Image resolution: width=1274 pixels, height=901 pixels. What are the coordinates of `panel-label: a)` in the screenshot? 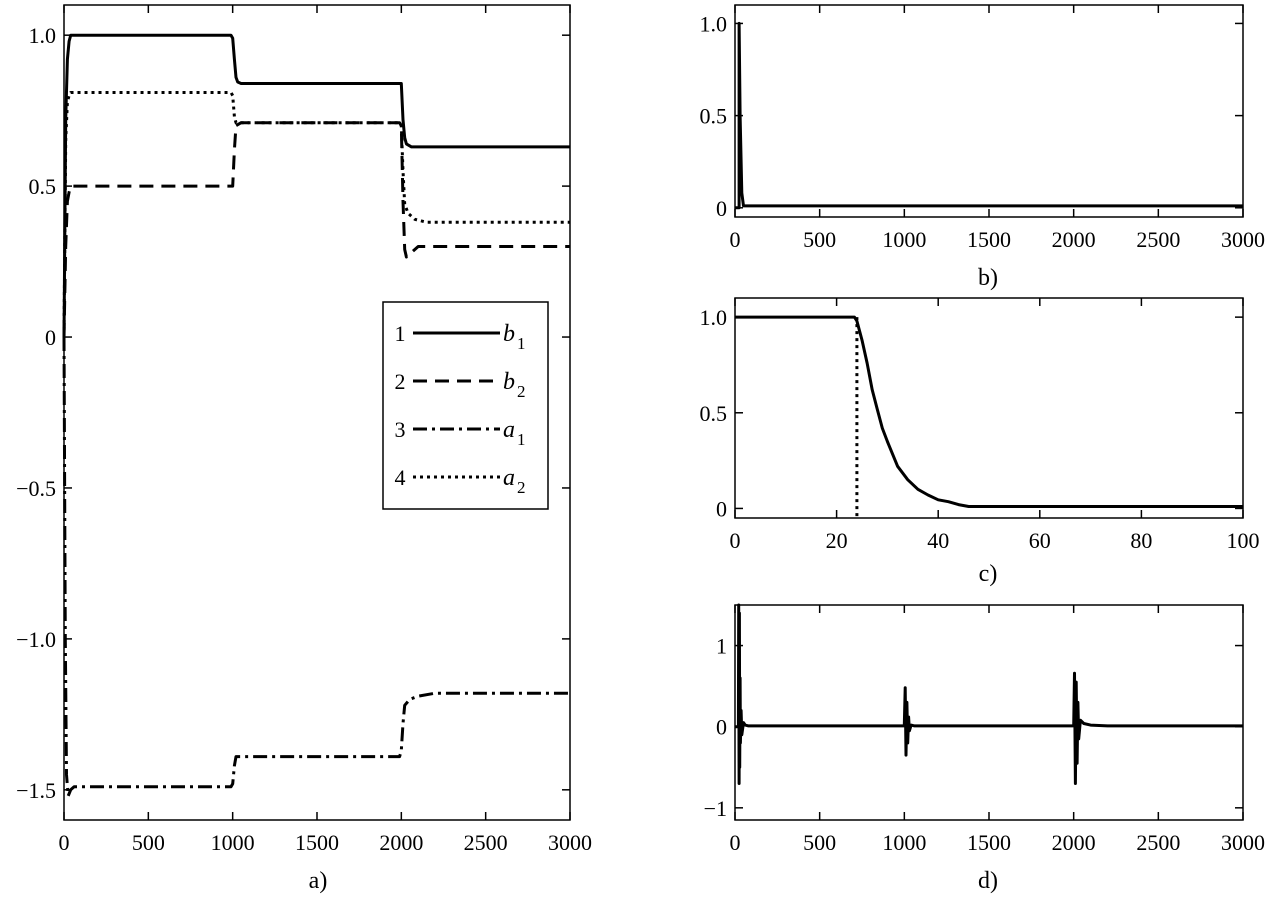 It's located at (318, 881).